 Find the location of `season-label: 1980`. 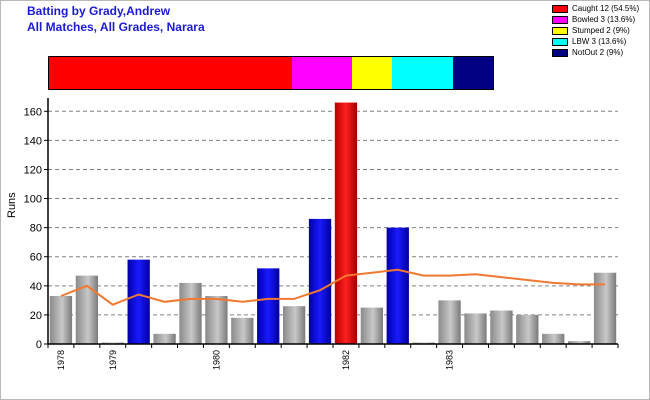

season-label: 1980 is located at coordinates (216, 360).